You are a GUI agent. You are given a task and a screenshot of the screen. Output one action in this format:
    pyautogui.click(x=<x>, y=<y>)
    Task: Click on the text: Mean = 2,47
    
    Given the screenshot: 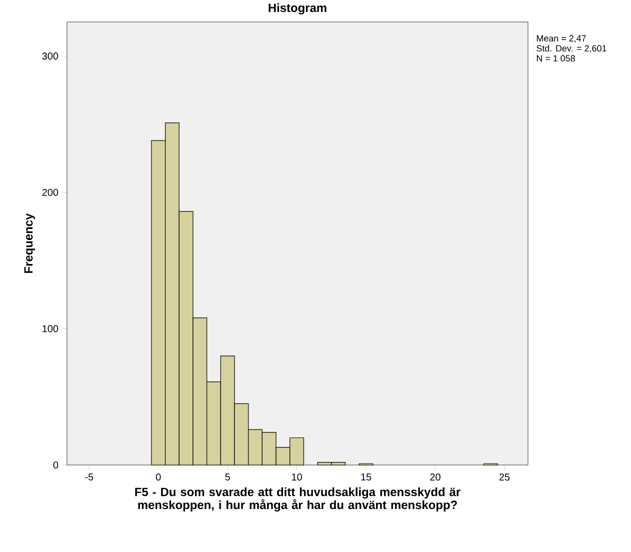 What is the action you would take?
    pyautogui.click(x=561, y=39)
    